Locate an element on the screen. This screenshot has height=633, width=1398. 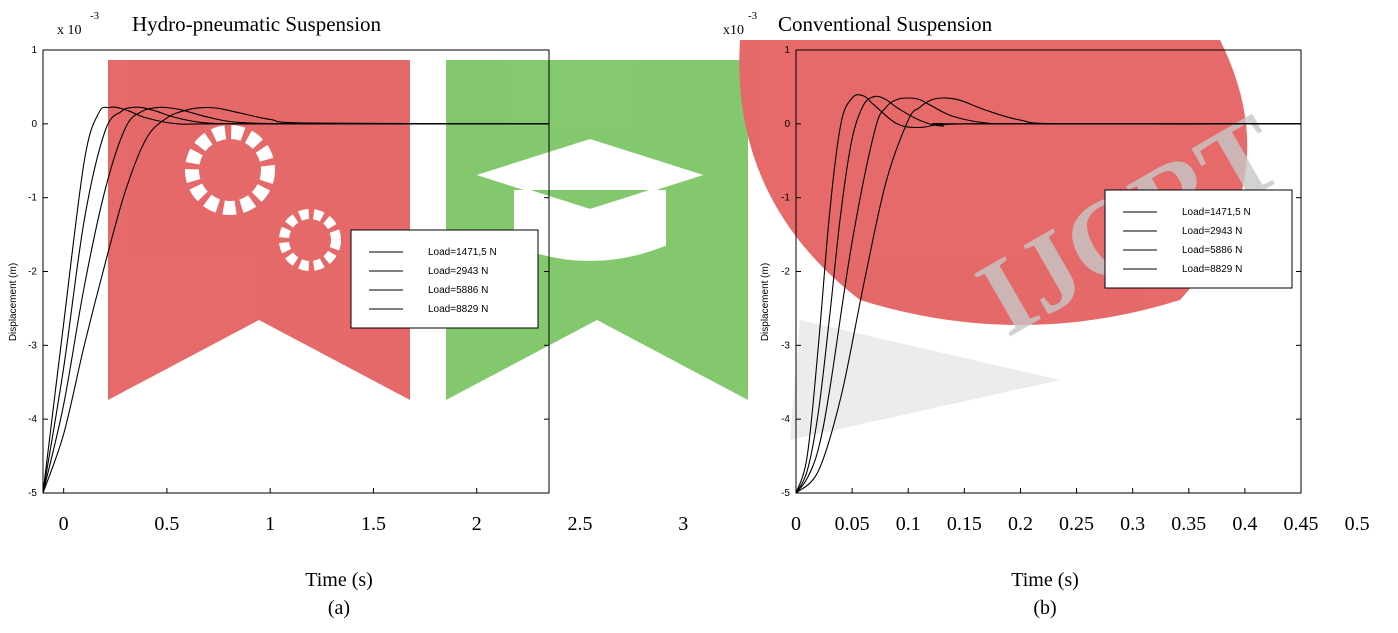
watermark-red-banner is located at coordinates (259, 230).